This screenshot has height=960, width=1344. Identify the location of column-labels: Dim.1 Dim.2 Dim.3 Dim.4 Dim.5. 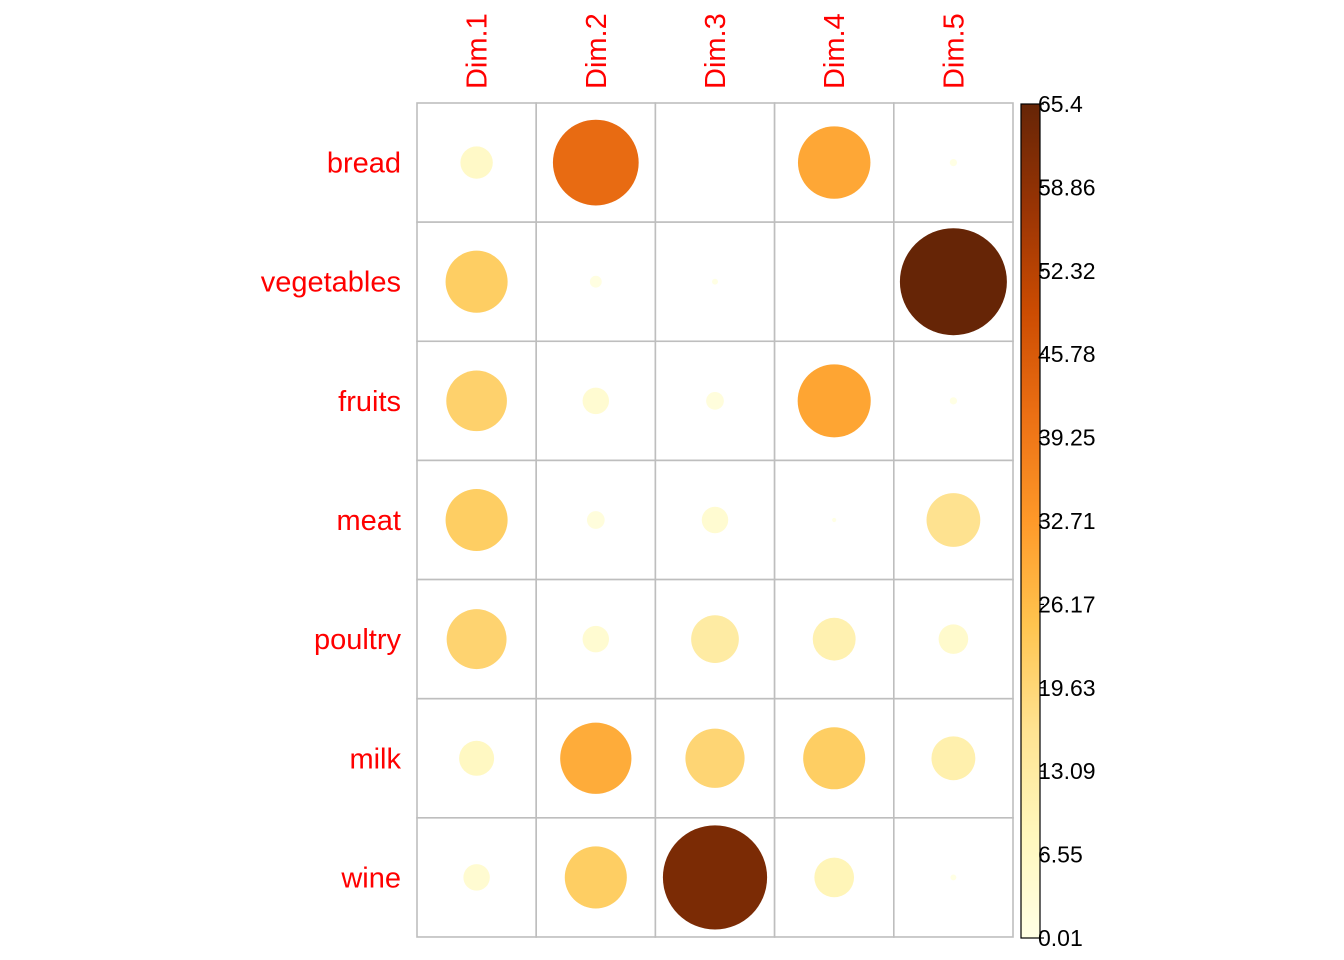
(716, 51).